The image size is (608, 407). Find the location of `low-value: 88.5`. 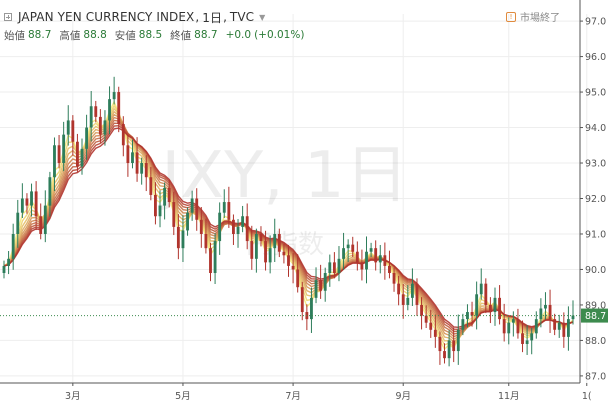

low-value: 88.5 is located at coordinates (150, 35).